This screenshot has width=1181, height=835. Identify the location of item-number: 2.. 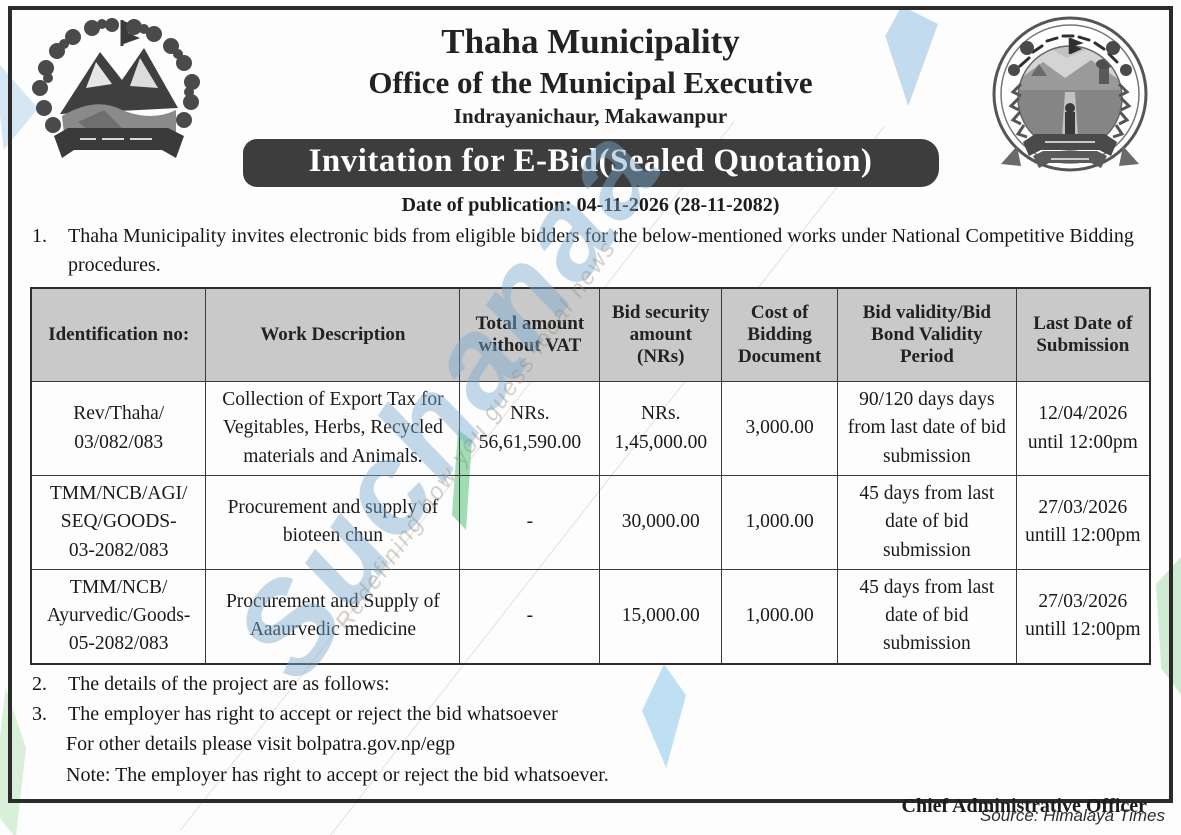
(39, 683).